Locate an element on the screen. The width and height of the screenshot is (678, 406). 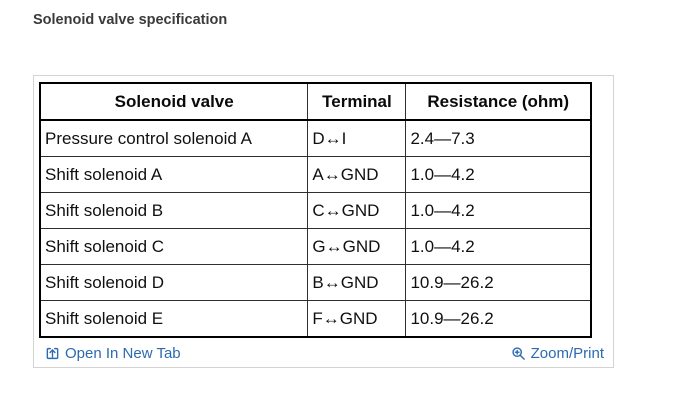
valve-cell: Shift solenoid B is located at coordinates (174, 210).